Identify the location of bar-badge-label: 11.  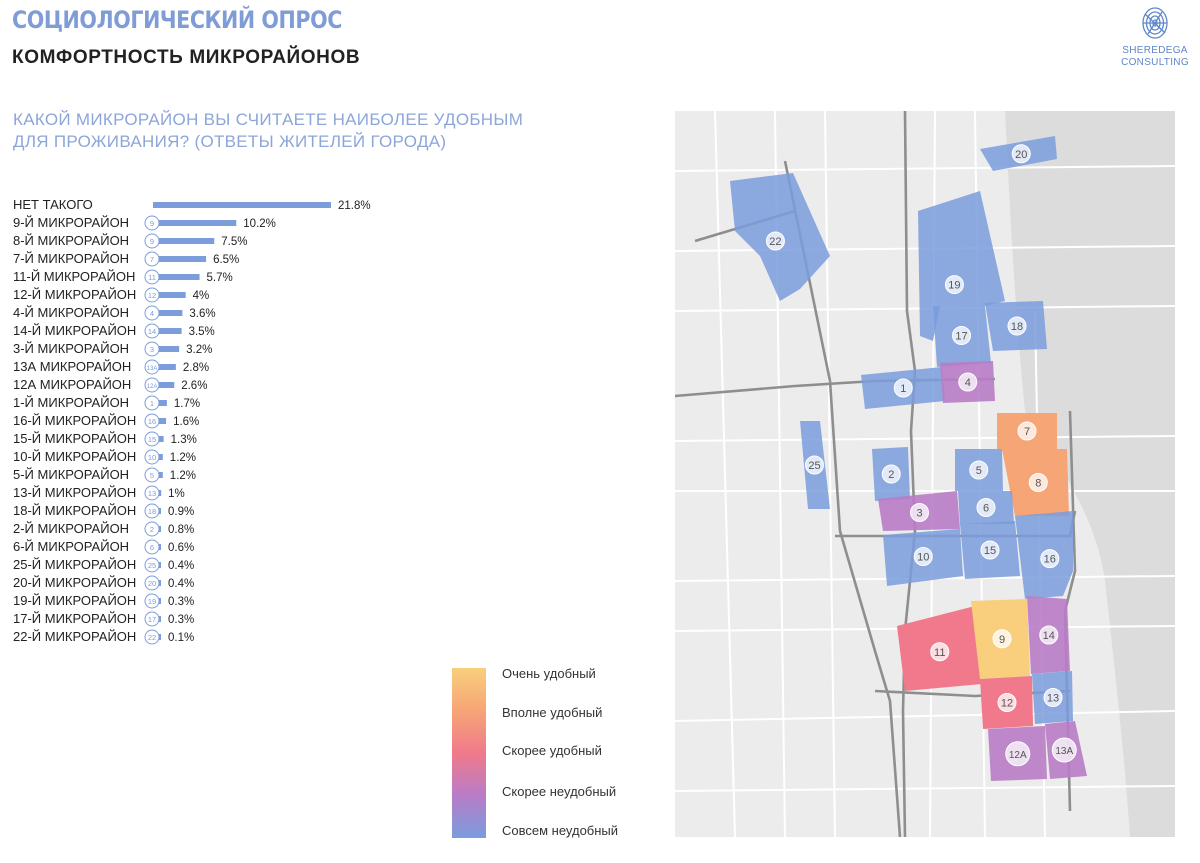
(152, 277).